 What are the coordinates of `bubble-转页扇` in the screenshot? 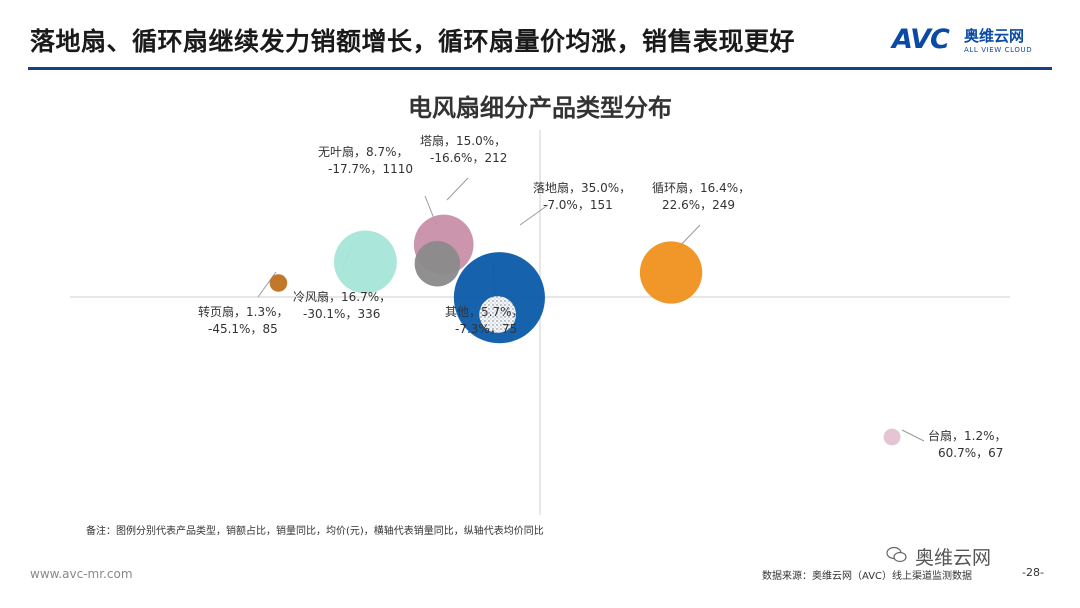 It's located at (278, 283).